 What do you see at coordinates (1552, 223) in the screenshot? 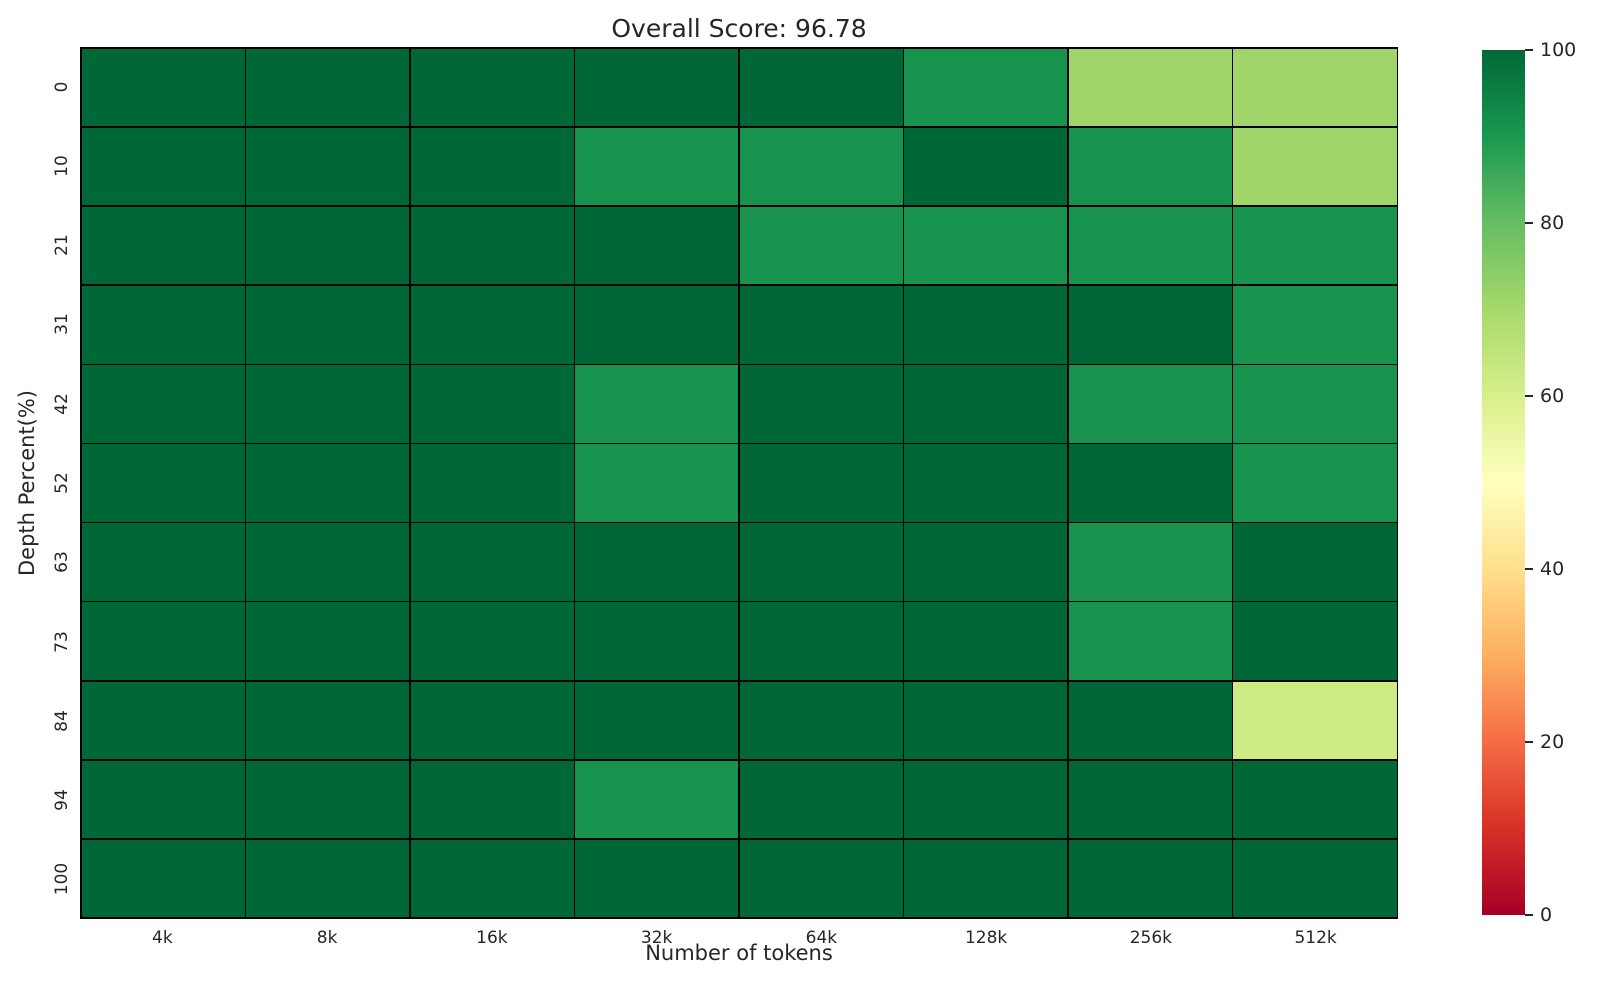
I see `colorbar-tick-label: 80` at bounding box center [1552, 223].